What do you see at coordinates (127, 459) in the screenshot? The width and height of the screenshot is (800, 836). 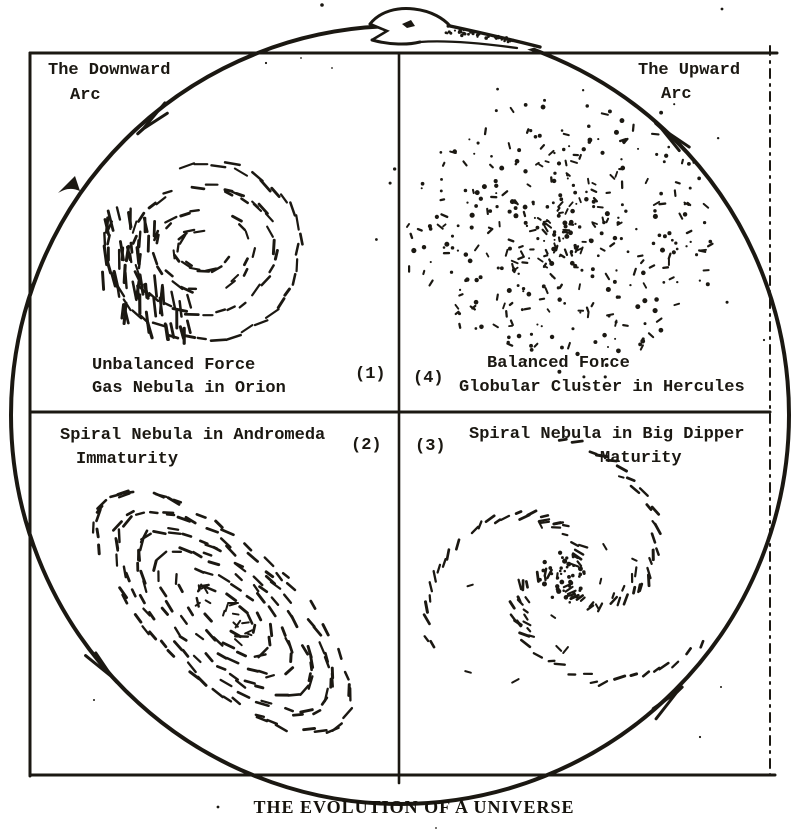 I see `quadrant2-caption-line2: Immaturity` at bounding box center [127, 459].